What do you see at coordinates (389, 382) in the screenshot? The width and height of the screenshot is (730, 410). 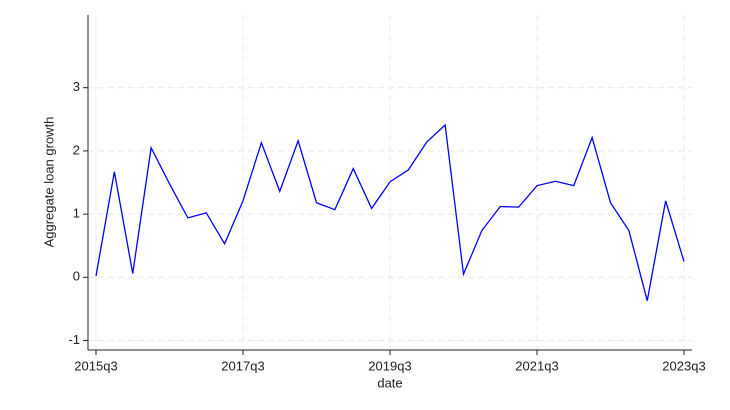 I see `x-axis-label: date` at bounding box center [389, 382].